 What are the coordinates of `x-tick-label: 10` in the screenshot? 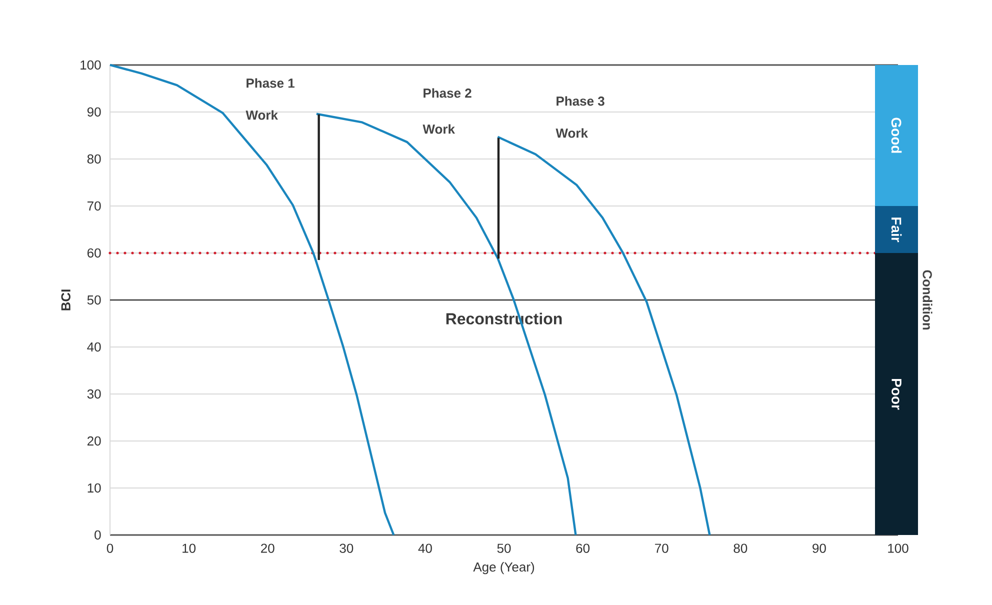 It's located at (189, 548).